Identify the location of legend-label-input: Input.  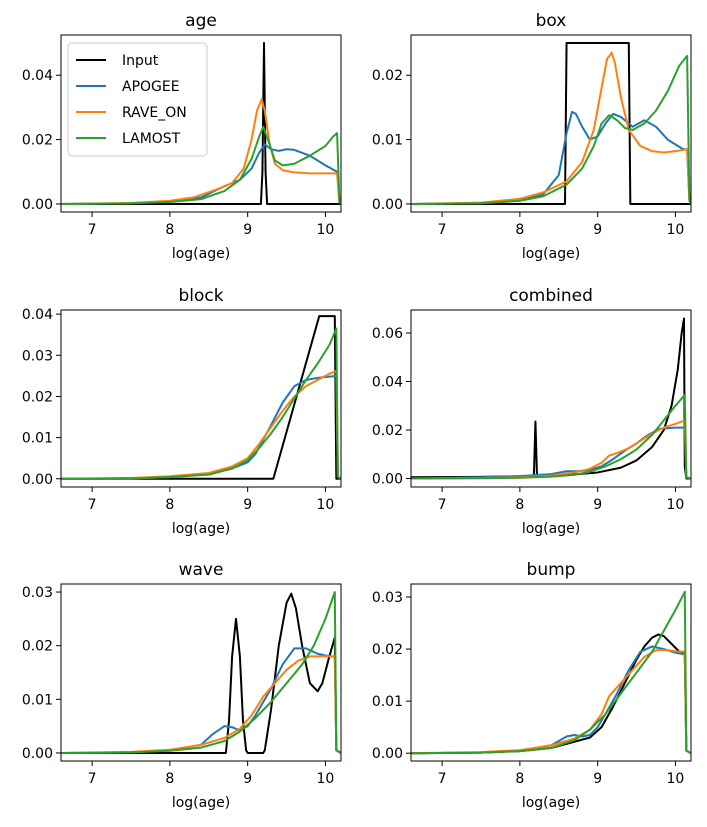
(140, 61).